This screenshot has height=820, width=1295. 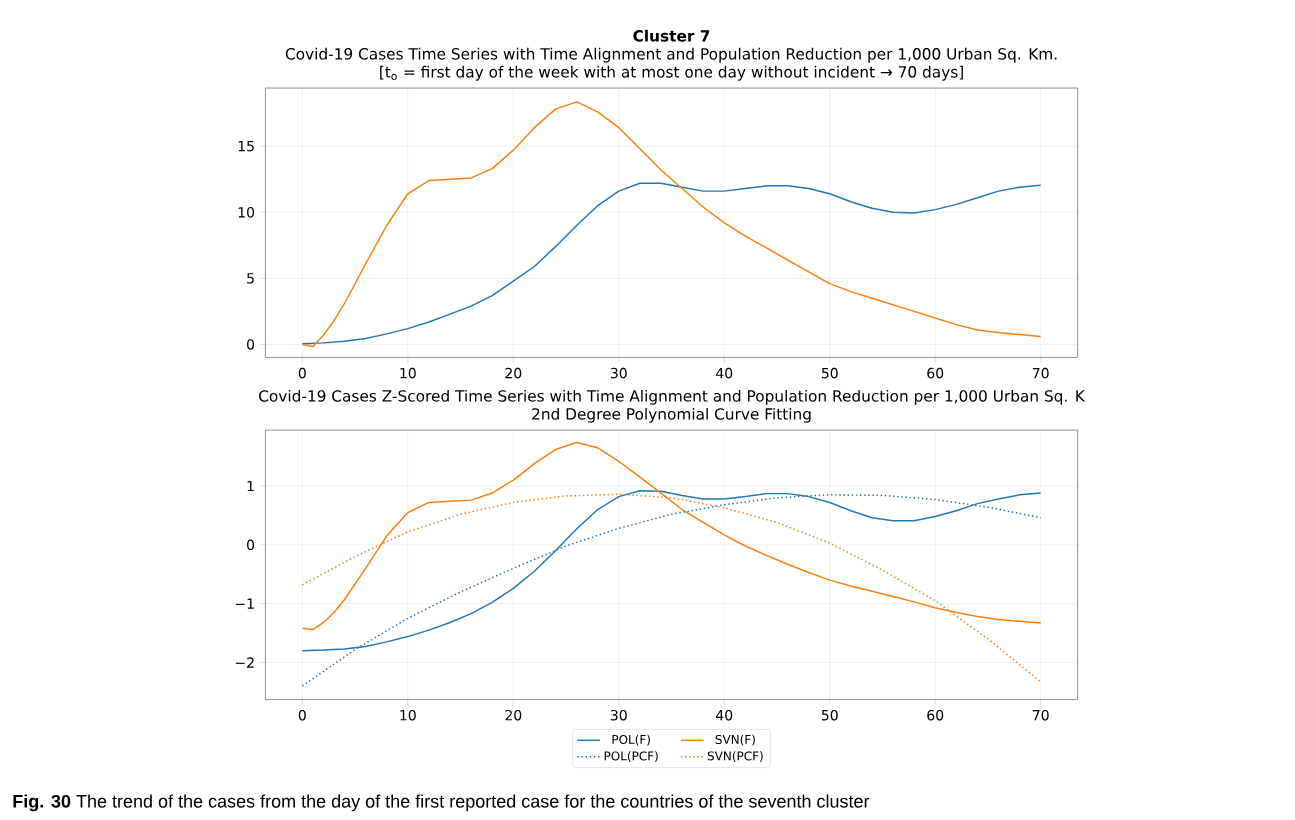 I want to click on chart-title: Cluster 7, so click(x=671, y=35).